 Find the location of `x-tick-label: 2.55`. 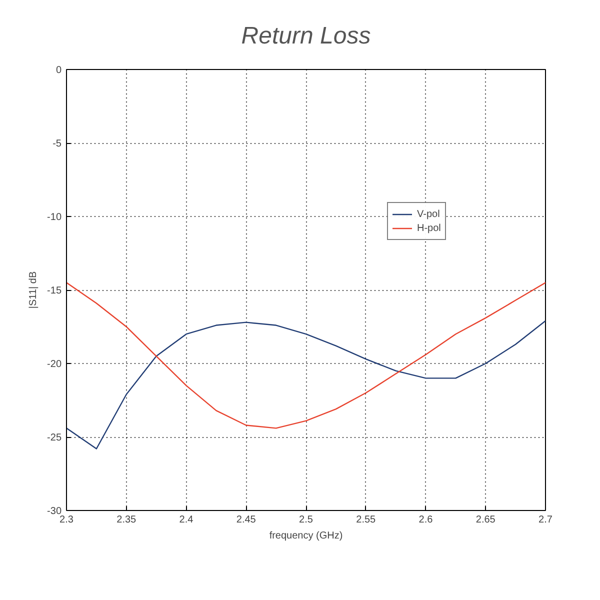

x-tick-label: 2.55 is located at coordinates (366, 520).